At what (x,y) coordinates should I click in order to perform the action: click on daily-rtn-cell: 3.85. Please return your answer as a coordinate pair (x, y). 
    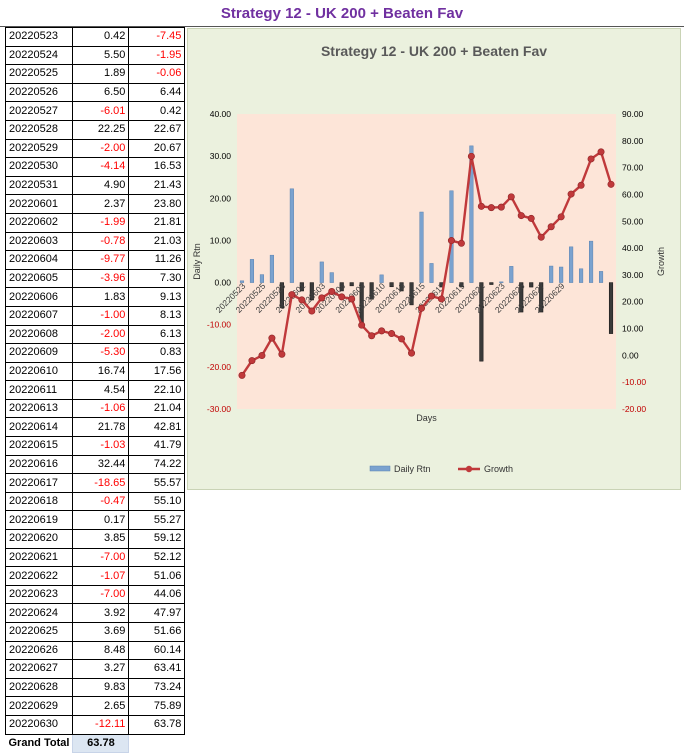
    Looking at the image, I should click on (101, 539).